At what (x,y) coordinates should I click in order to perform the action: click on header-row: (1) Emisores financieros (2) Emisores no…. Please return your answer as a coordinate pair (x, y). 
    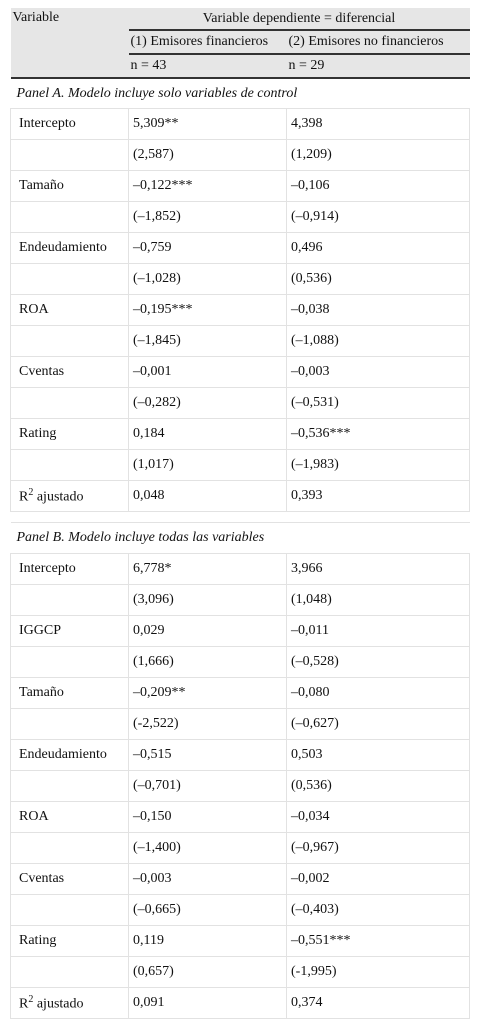
    Looking at the image, I should click on (240, 42).